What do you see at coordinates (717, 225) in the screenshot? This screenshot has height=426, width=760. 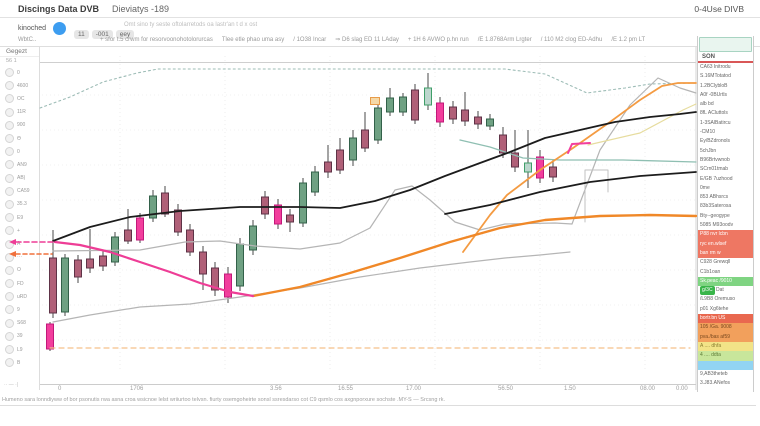 I see `watchlist-row: 5085 M93oodv` at bounding box center [717, 225].